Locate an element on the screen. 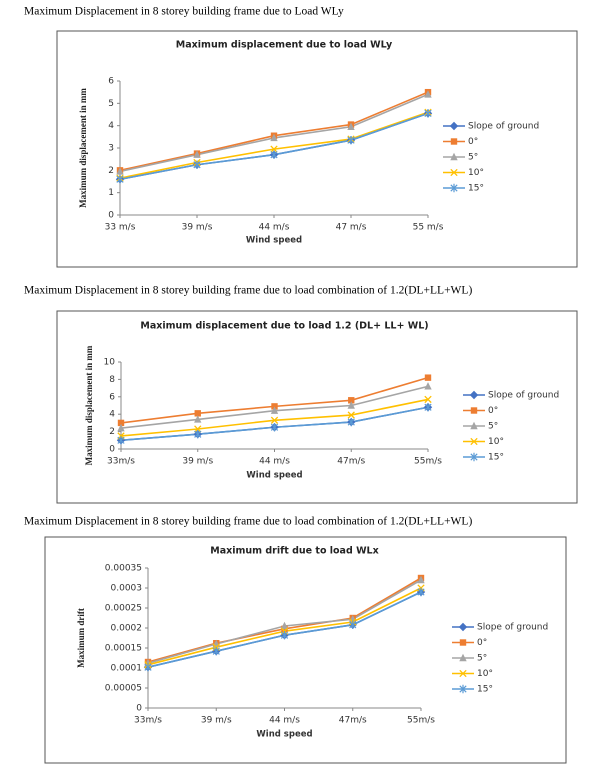 The height and width of the screenshot is (773, 590). y-tick-label: 8 is located at coordinates (112, 380).